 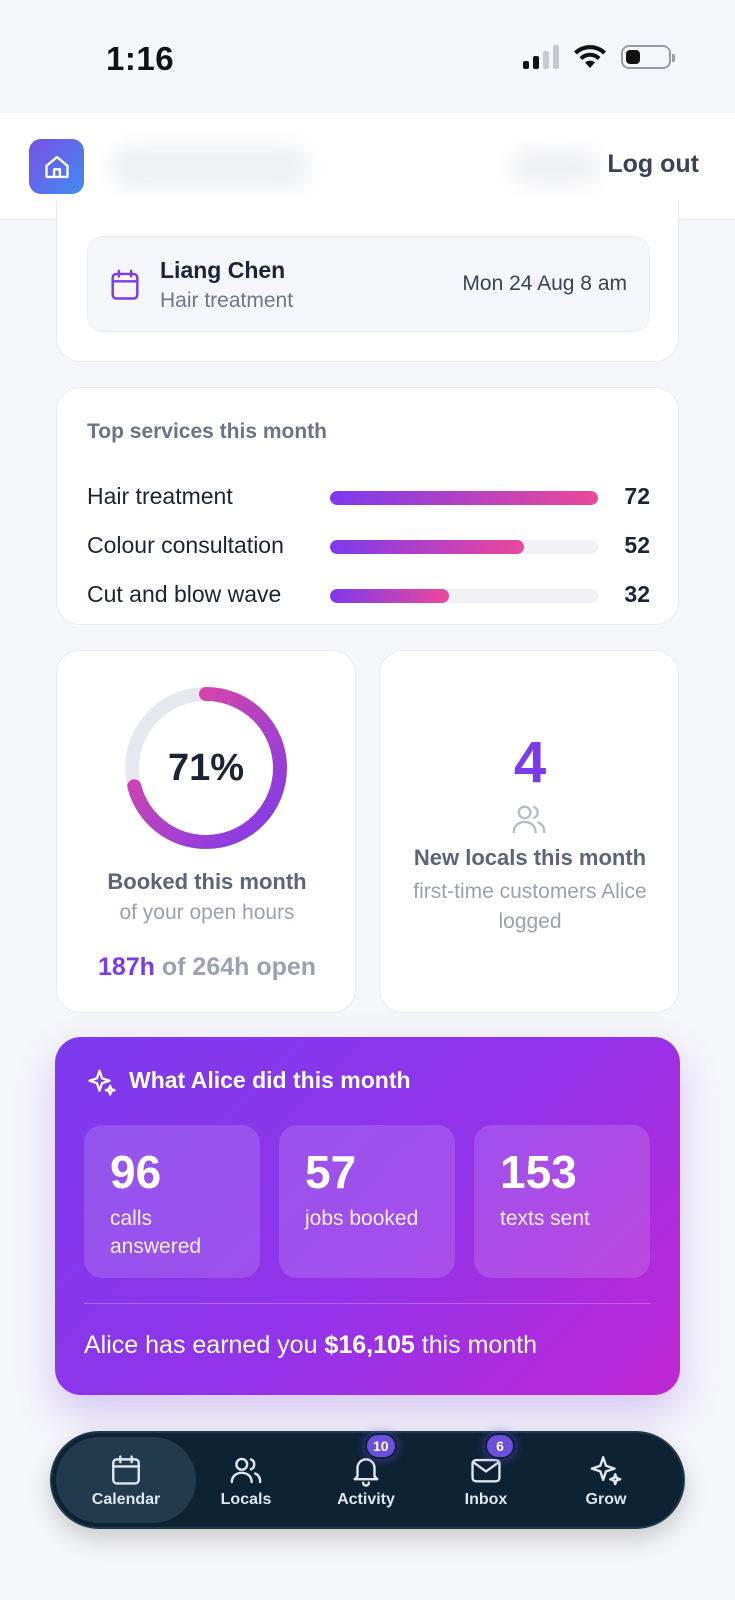 What do you see at coordinates (239, 967) in the screenshot?
I see `booked-hours-total: of 264h open` at bounding box center [239, 967].